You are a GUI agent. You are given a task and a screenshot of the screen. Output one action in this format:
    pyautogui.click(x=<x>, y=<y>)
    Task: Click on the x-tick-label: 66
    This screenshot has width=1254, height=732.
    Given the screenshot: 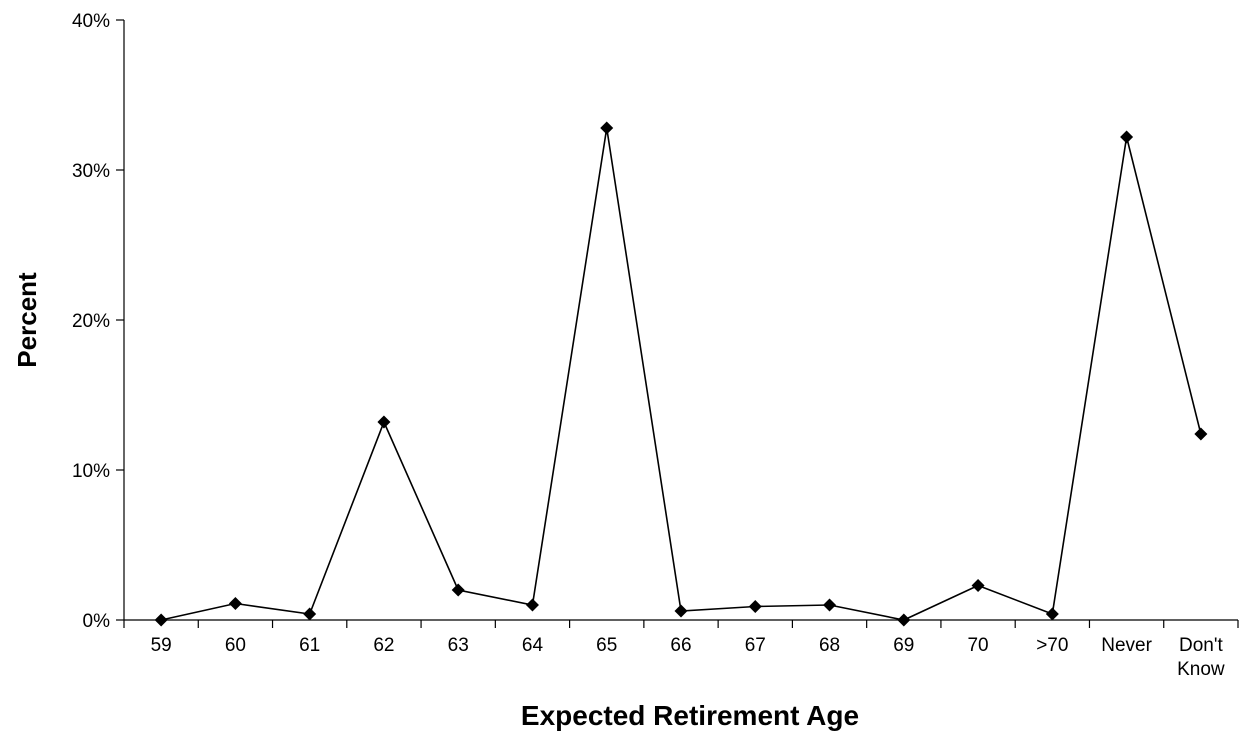 What is the action you would take?
    pyautogui.click(x=680, y=645)
    